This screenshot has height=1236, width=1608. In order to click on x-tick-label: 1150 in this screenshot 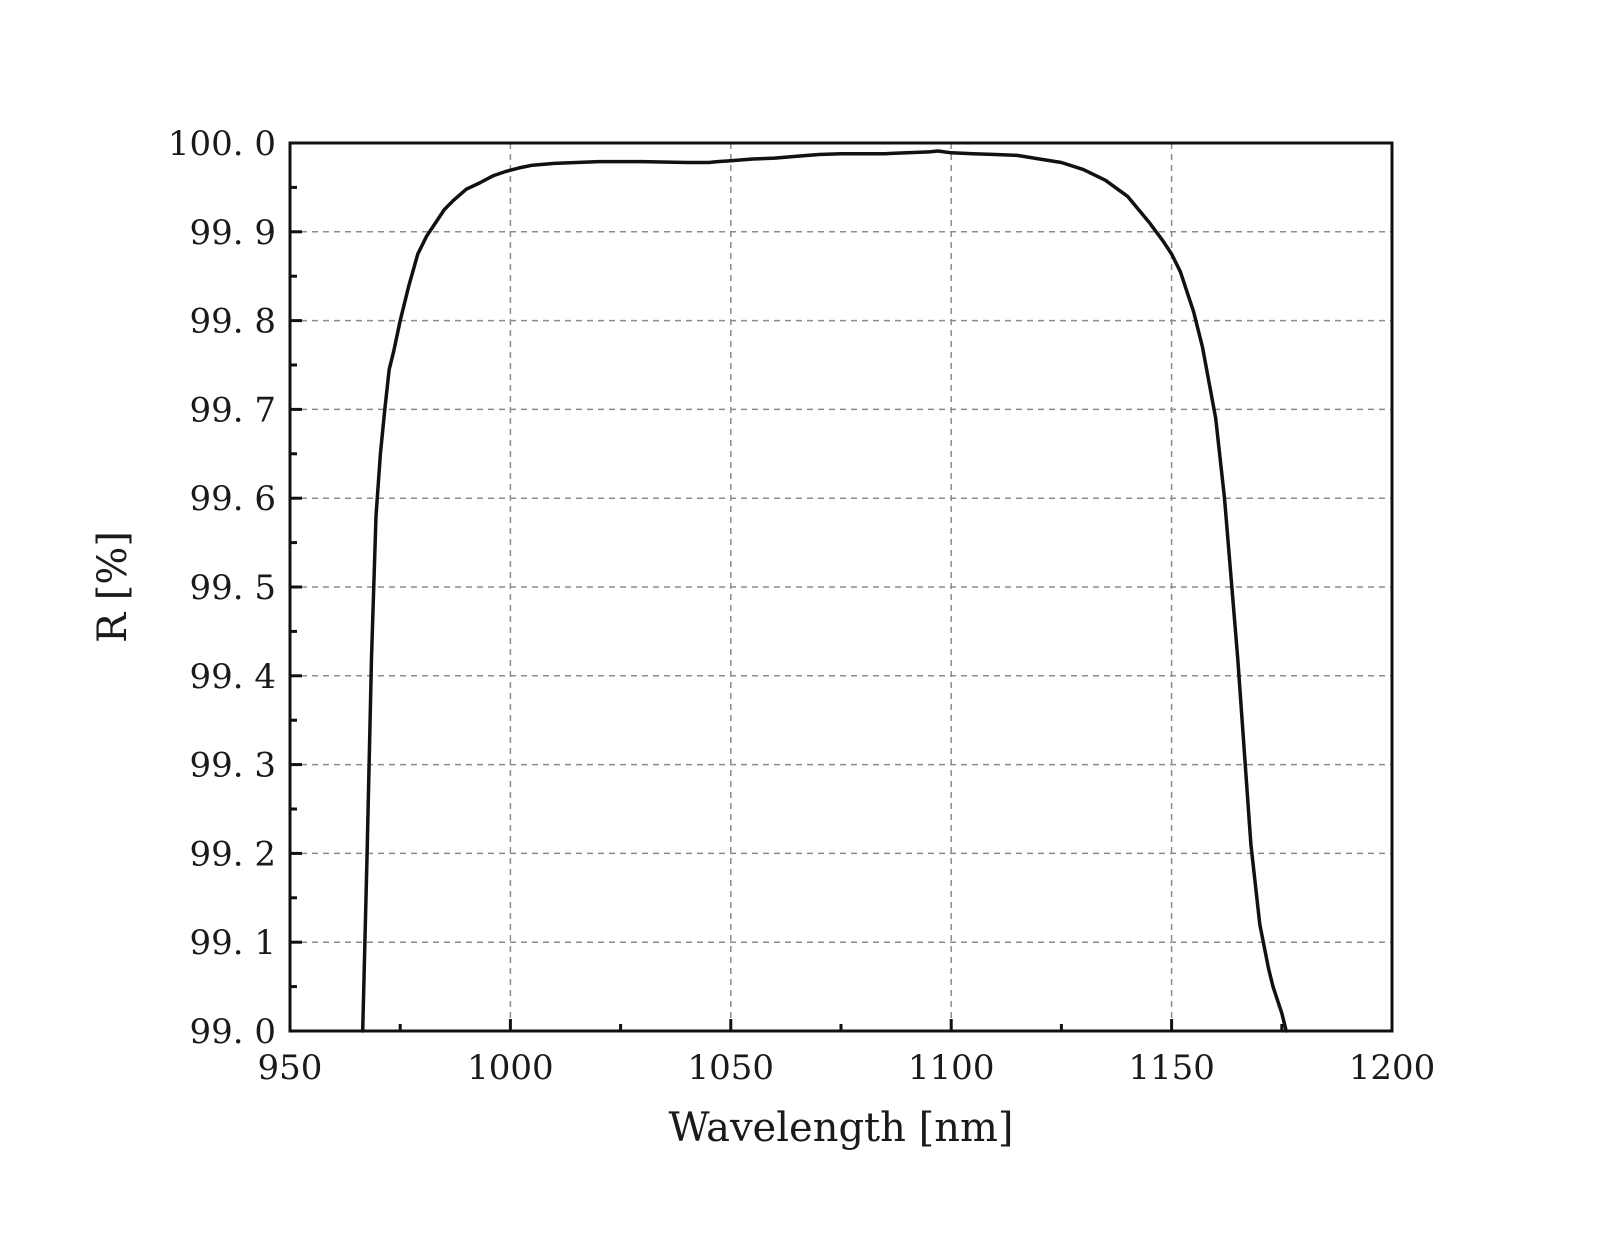, I will do `click(1171, 1068)`.